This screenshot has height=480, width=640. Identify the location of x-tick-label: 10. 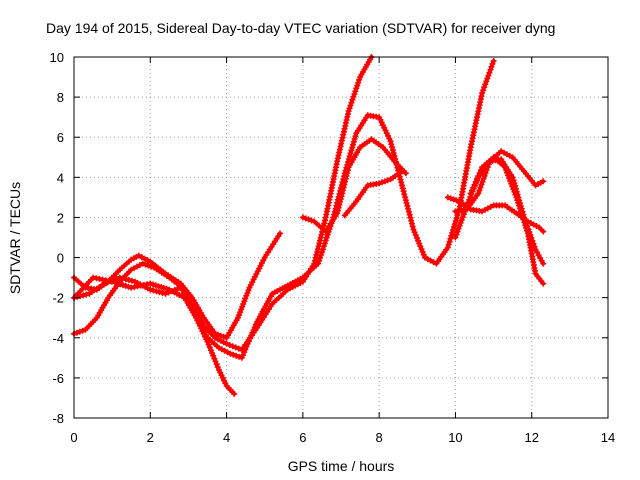
(455, 437).